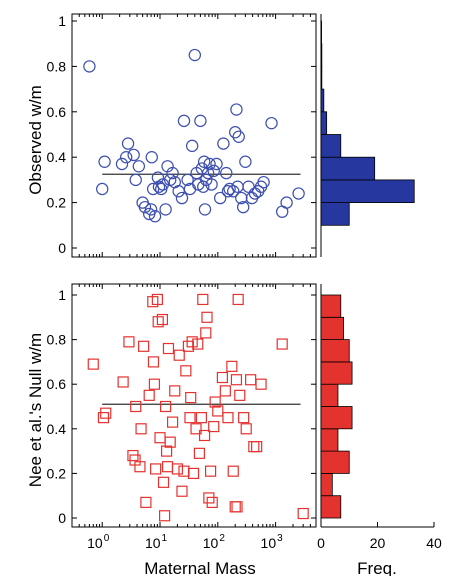  Describe the element at coordinates (377, 567) in the screenshot. I see `freq-xlabel: Freq.` at that location.